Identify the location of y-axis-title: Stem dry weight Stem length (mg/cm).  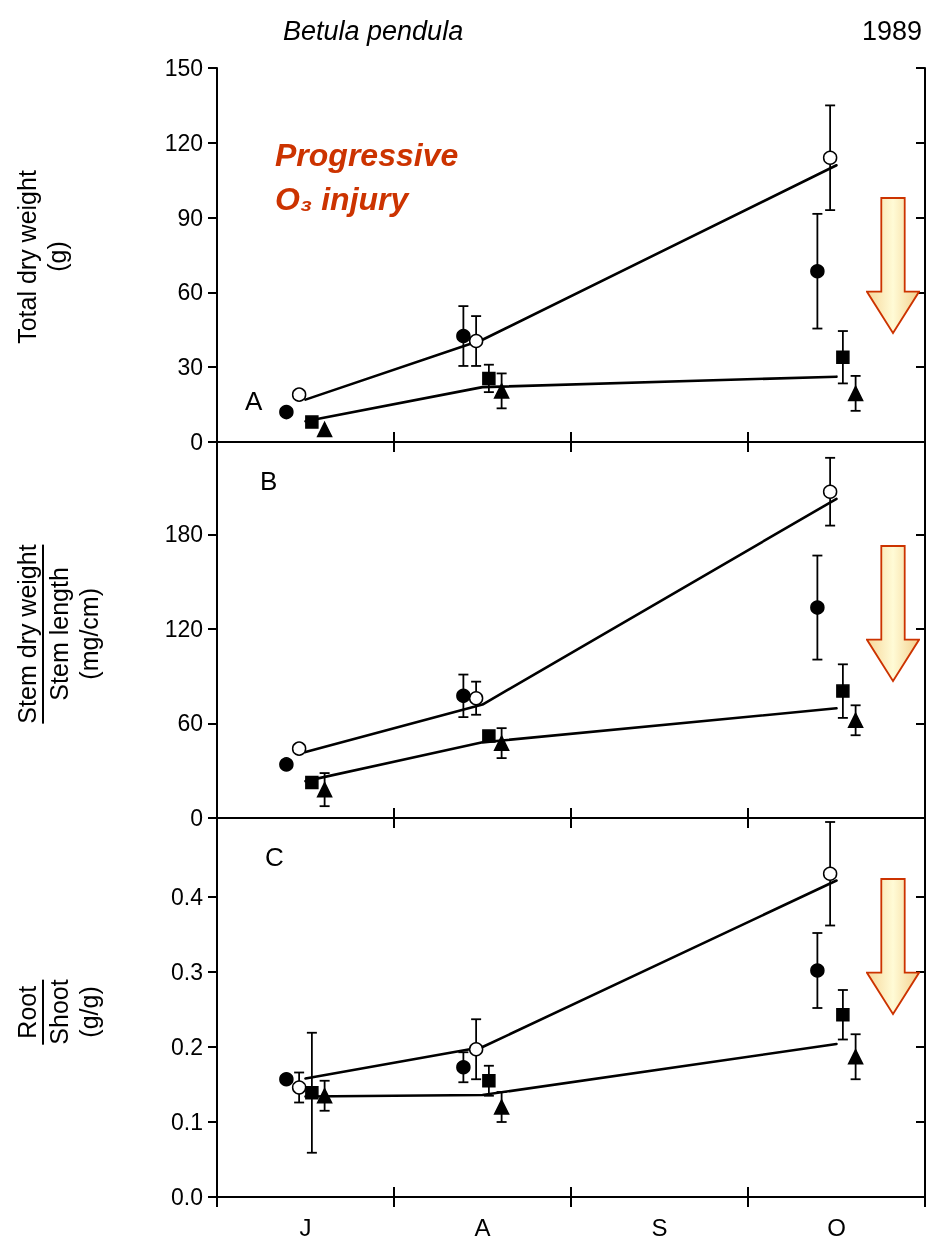
(58, 634).